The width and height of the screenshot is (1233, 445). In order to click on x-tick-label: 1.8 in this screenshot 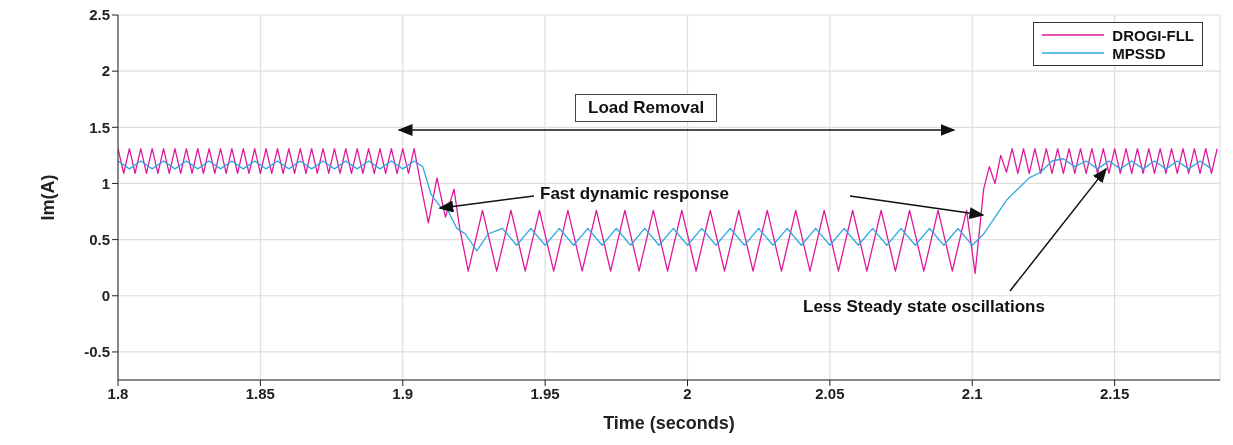, I will do `click(118, 393)`.